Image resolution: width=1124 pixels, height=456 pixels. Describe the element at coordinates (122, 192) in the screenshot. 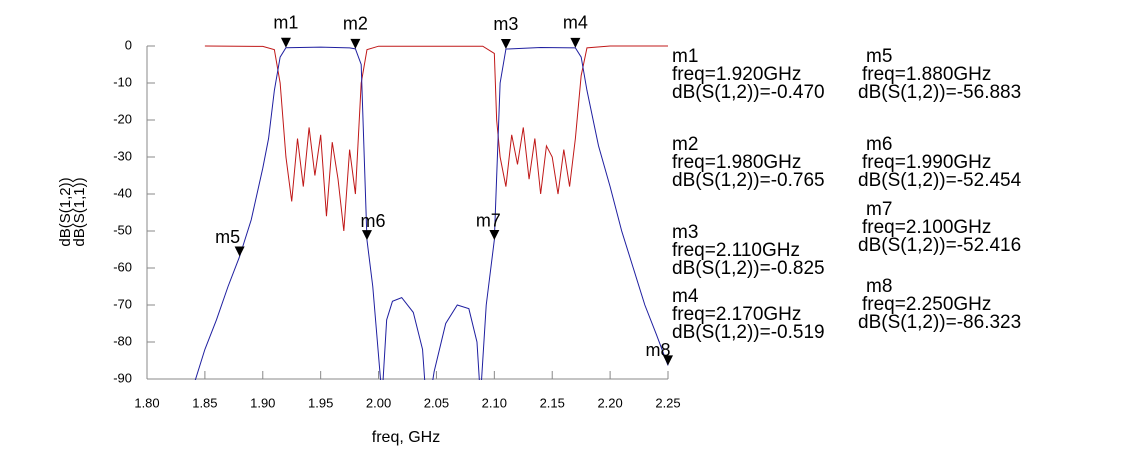

I see `y-tick-label: -40` at that location.